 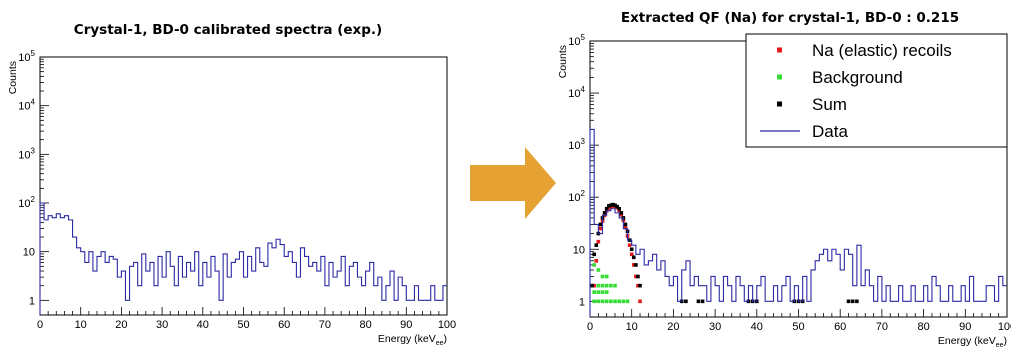 I want to click on legend-label: Data, so click(x=830, y=131).